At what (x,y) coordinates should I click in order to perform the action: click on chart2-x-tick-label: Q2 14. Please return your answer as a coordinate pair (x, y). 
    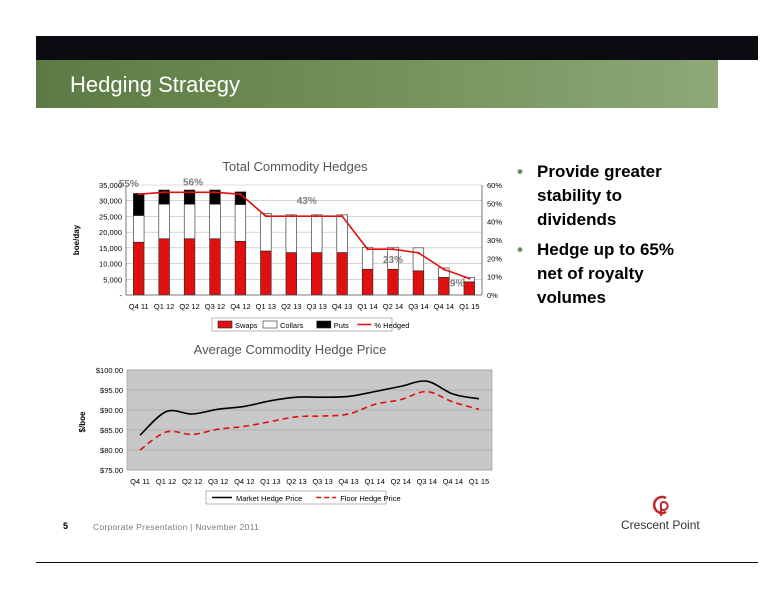
    Looking at the image, I should click on (401, 481).